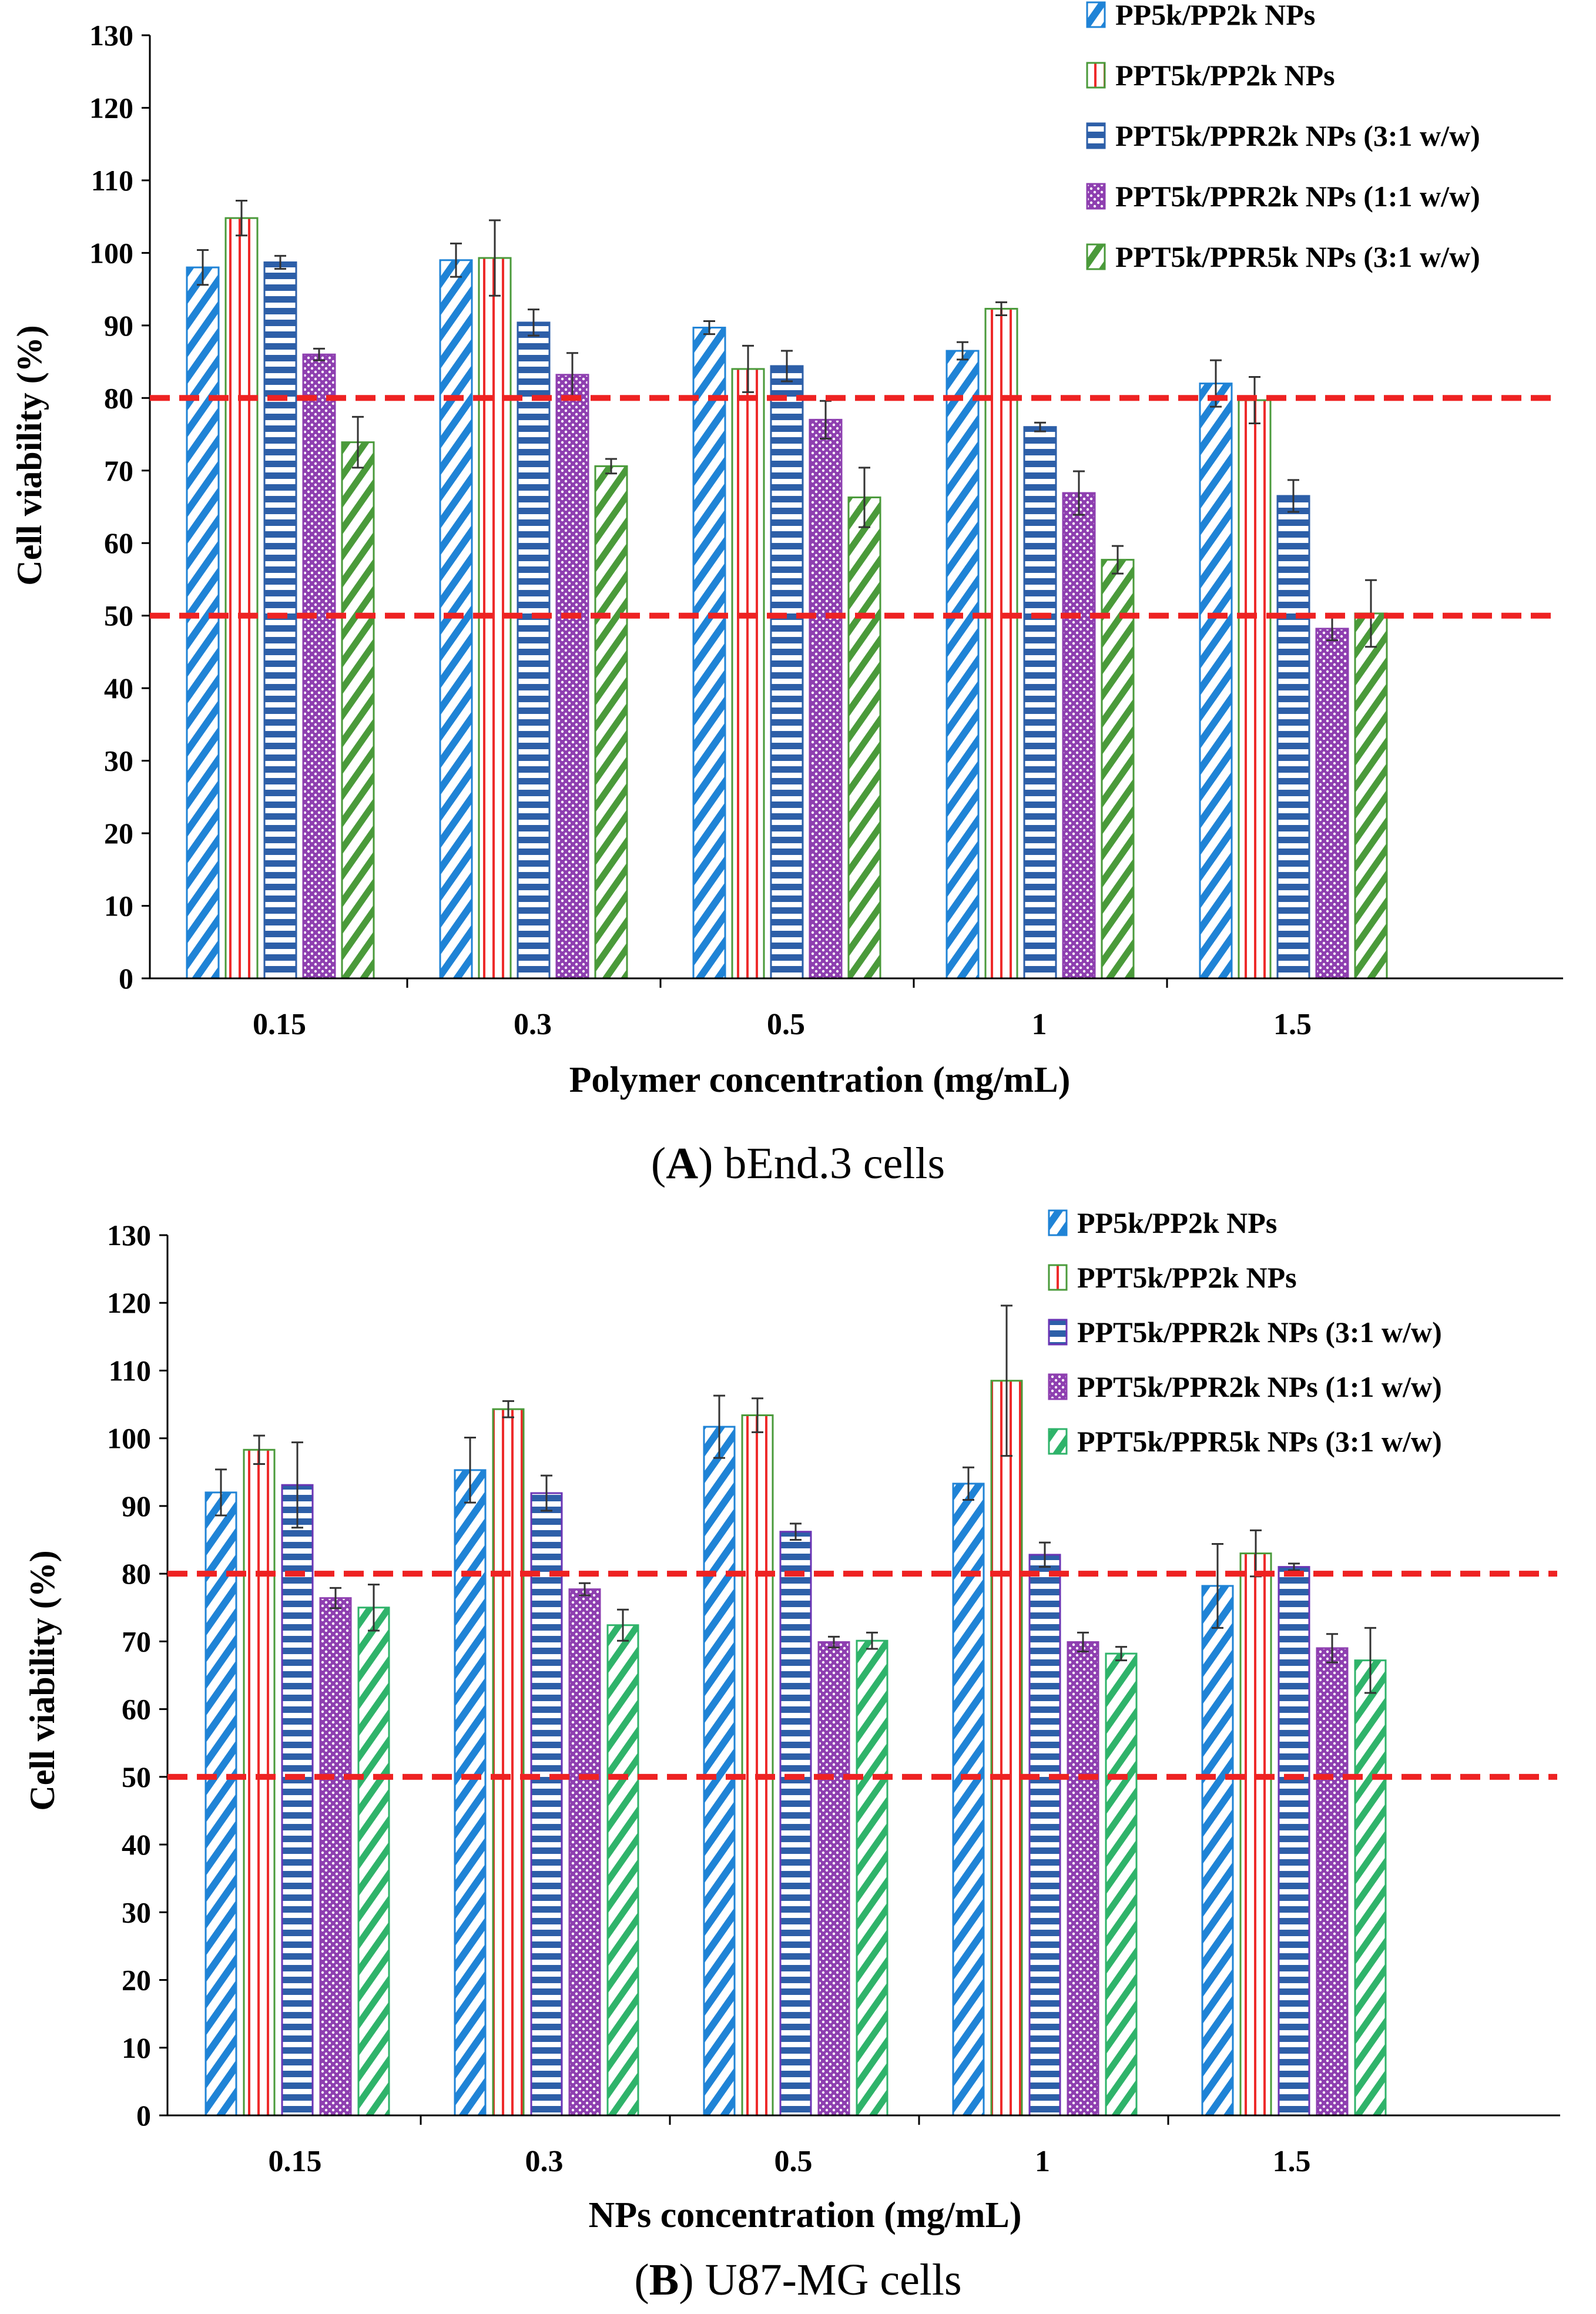 The image size is (1596, 2314). Describe the element at coordinates (797, 2280) in the screenshot. I see `panel-b-caption: (B) U87-MG cells` at that location.